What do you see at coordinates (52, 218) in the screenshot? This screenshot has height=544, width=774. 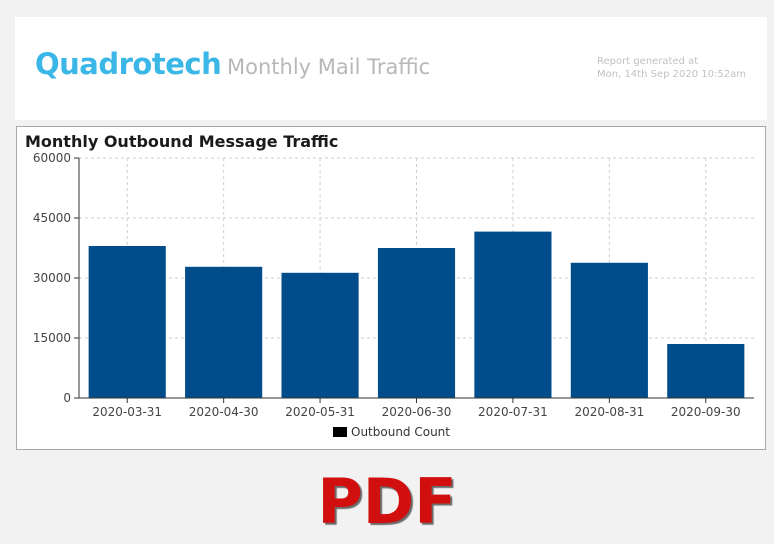 I see `y-tick-label: 45000` at bounding box center [52, 218].